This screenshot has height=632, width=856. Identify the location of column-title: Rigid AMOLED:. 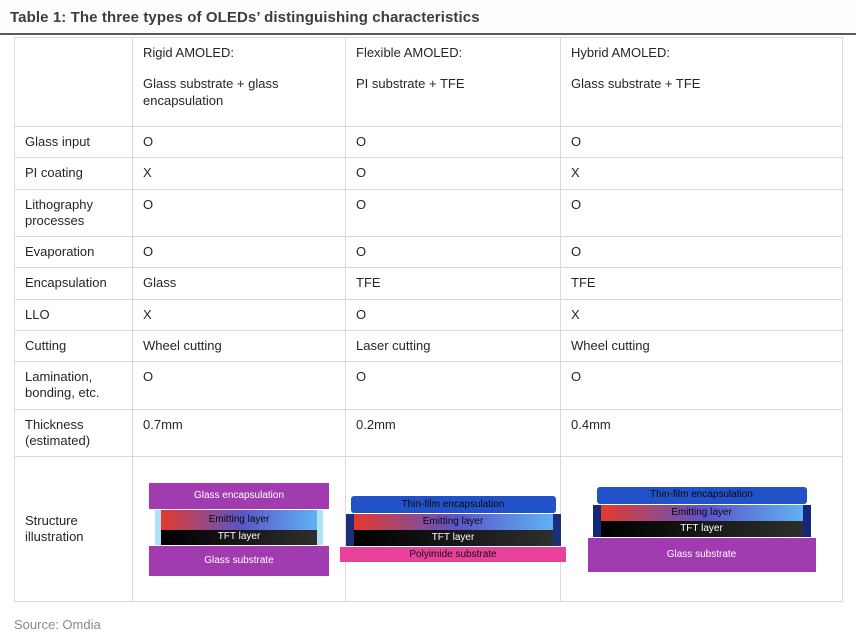
(189, 52).